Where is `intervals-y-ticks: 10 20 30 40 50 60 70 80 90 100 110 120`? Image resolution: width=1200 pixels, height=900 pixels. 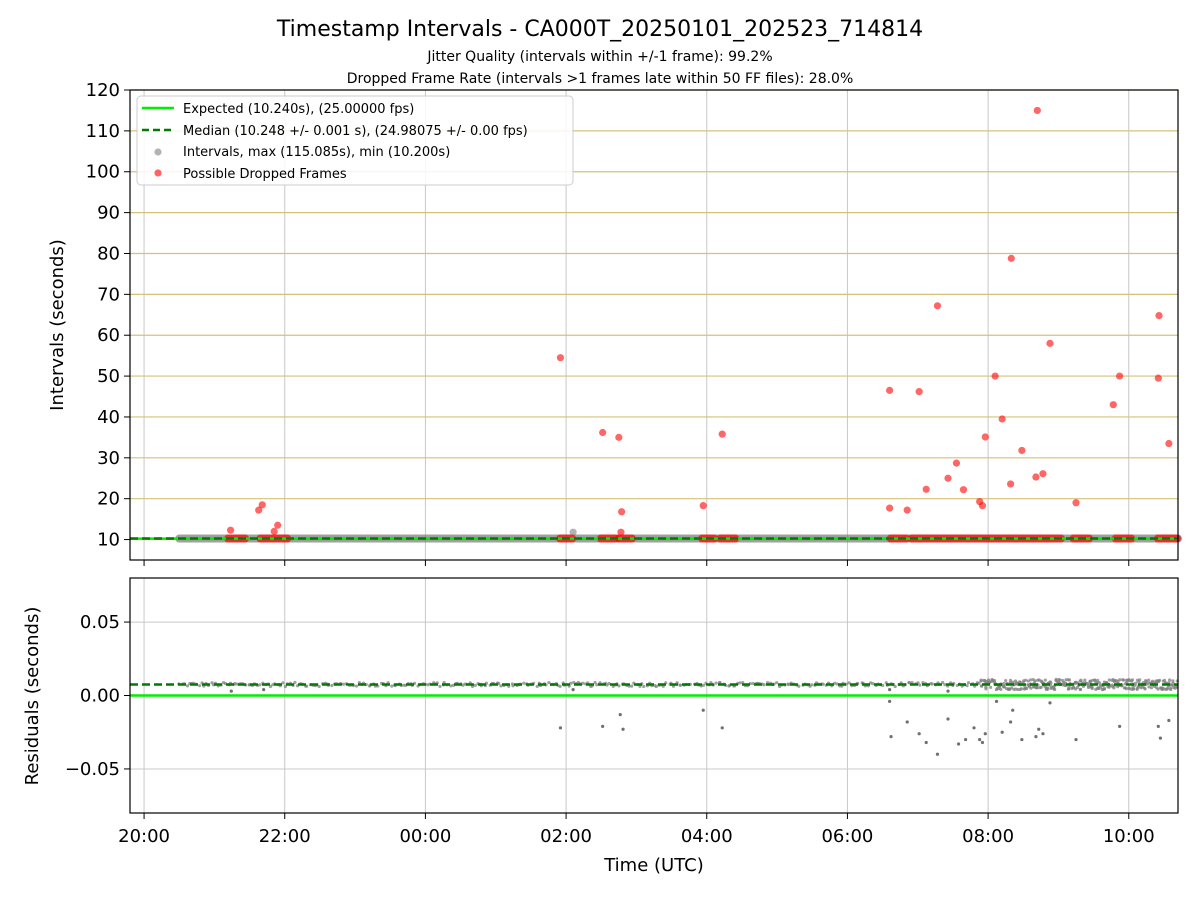
intervals-y-ticks: 10 20 30 40 50 60 70 80 90 100 110 120 is located at coordinates (108, 315).